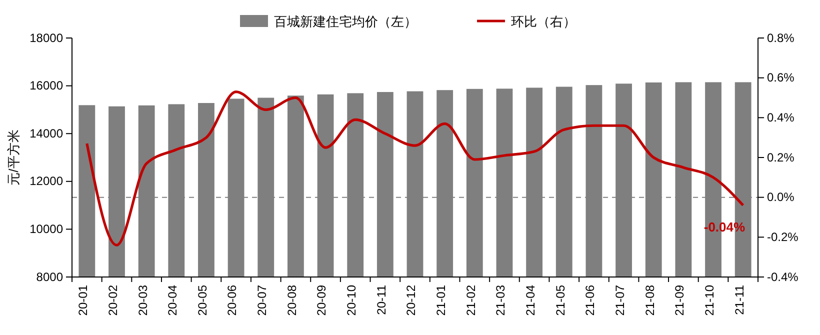  I want to click on y-tick-label: 14000, so click(47, 133).